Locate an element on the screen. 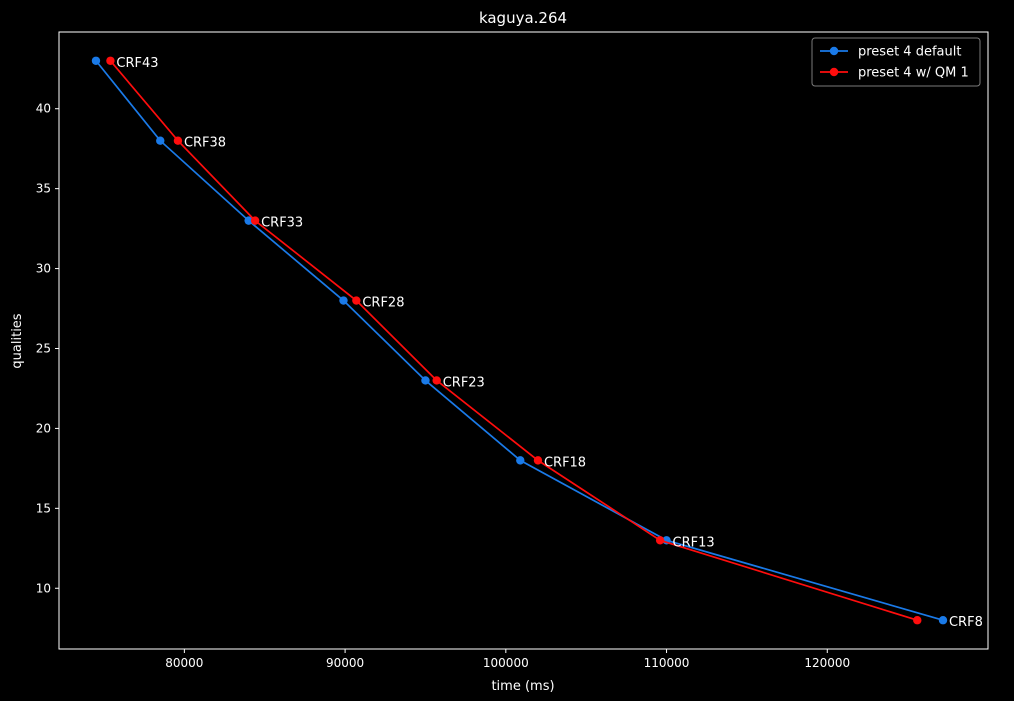 This screenshot has height=701, width=1014. y-tick-label: 40 is located at coordinates (43, 109).